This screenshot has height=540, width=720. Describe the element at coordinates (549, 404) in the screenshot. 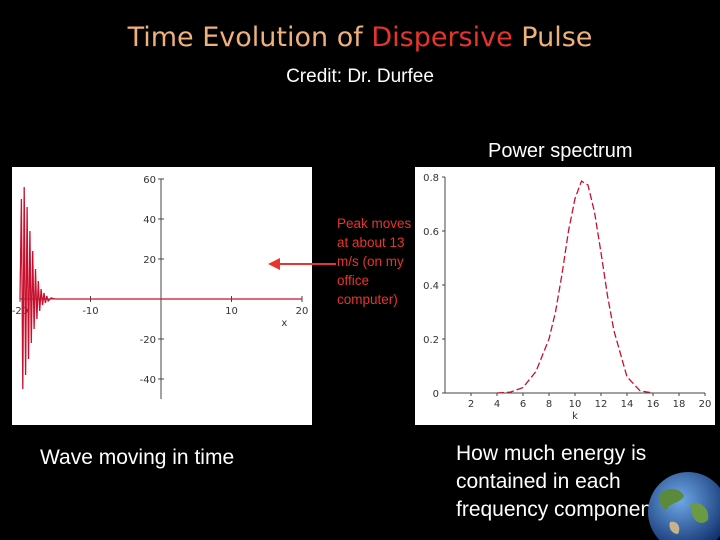

I see `x-tick-label: 8` at that location.